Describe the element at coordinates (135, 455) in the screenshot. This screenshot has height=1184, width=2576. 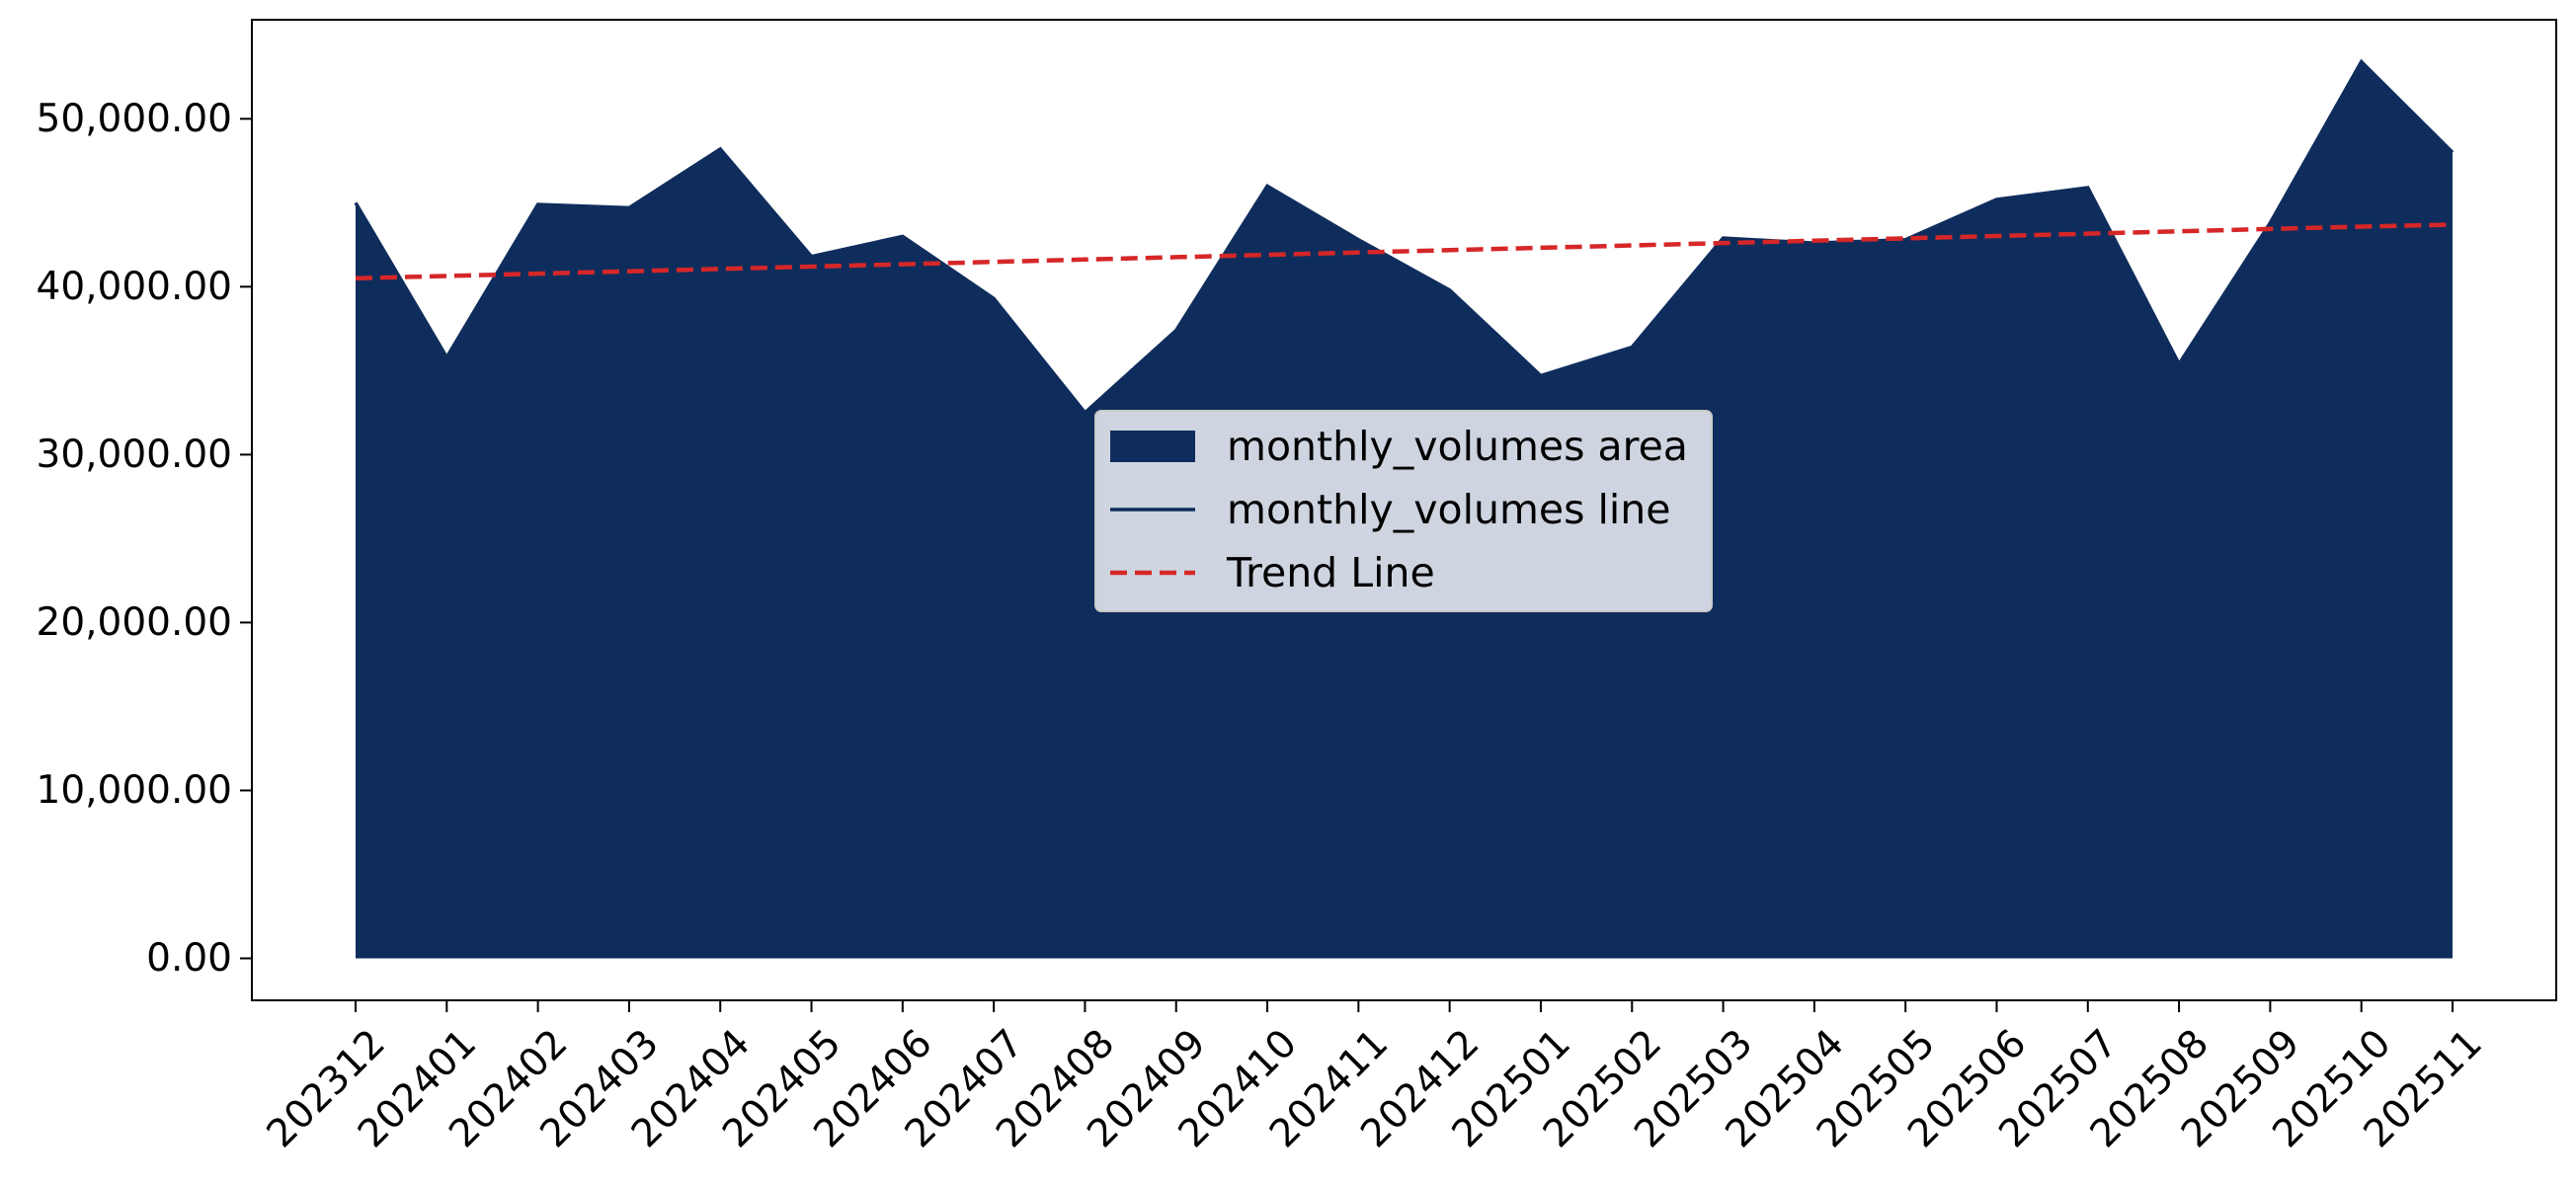
I see `y-tick-label: 30,000.00` at that location.